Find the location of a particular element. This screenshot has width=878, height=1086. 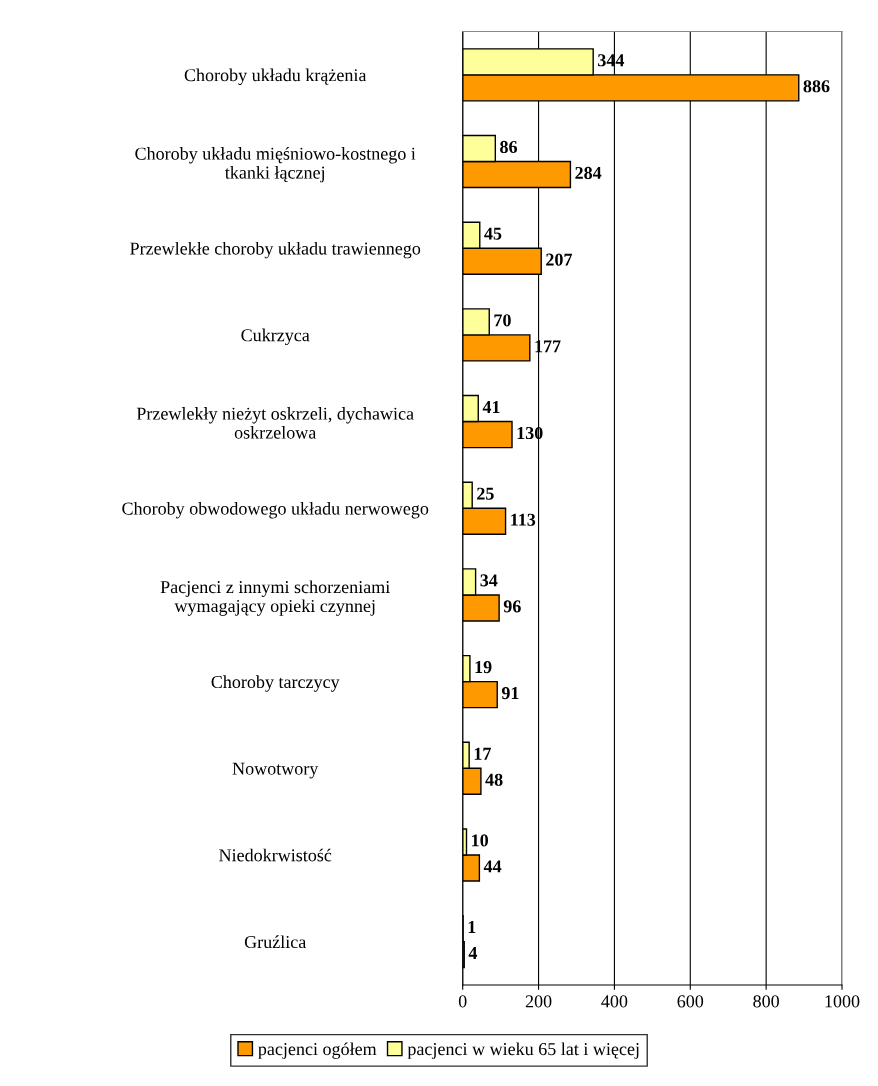

y-tick-label: Niedokrwistość is located at coordinates (275, 855).